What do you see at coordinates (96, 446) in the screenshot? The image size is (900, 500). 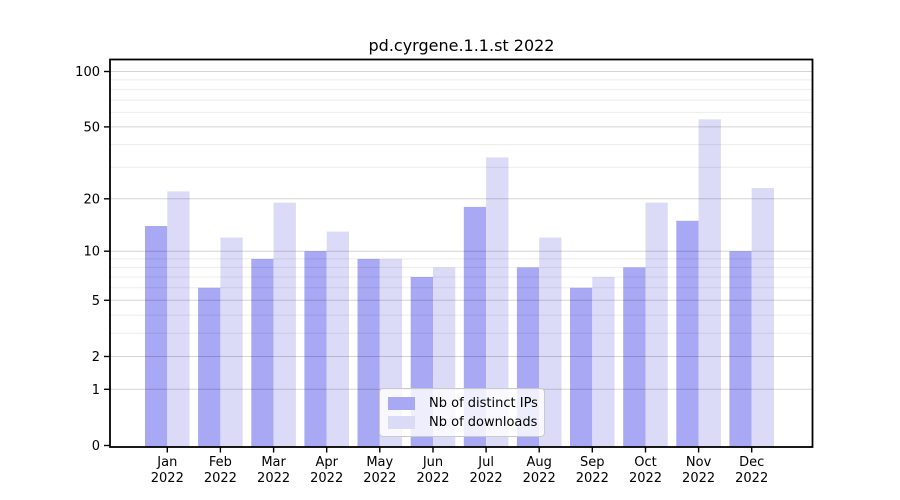 I see `y-tick-label: 0` at bounding box center [96, 446].